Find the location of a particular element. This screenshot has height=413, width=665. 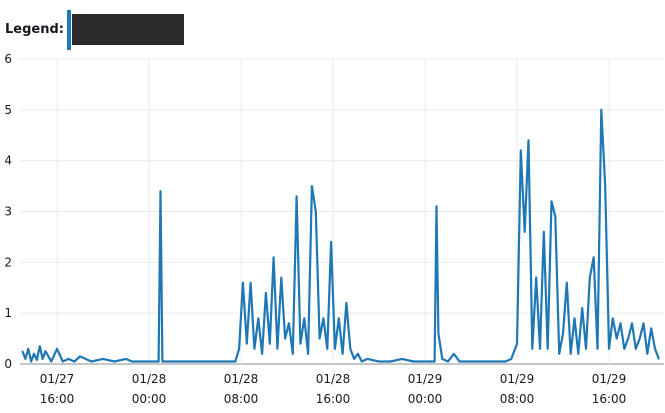

x-tick-label-date: 01/29 is located at coordinates (517, 379).